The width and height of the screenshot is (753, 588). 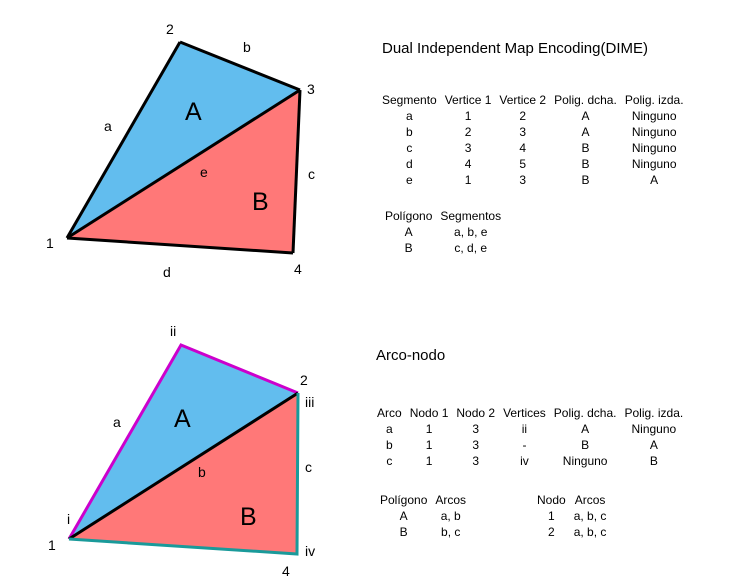 I want to click on dime-polygon-a-label: A, so click(x=193, y=112).